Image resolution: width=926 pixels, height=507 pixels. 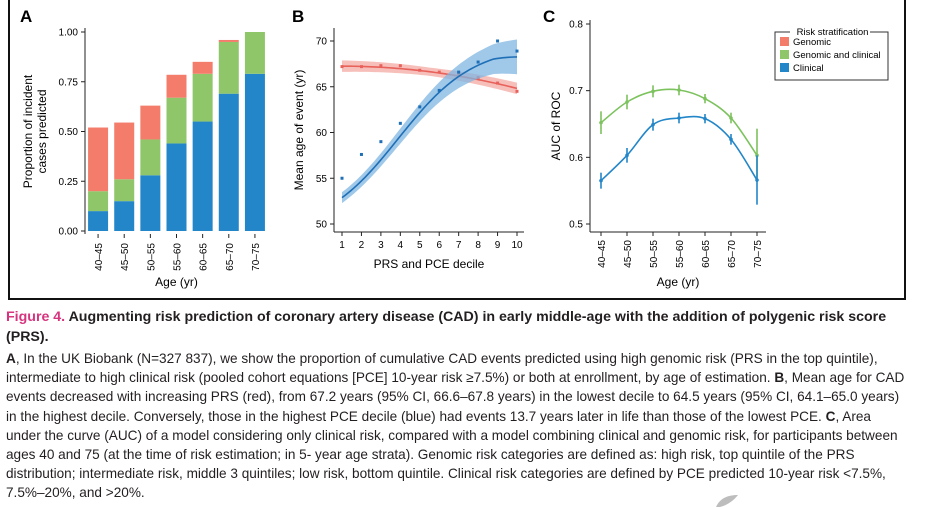 I want to click on legend-box, so click(x=831, y=56).